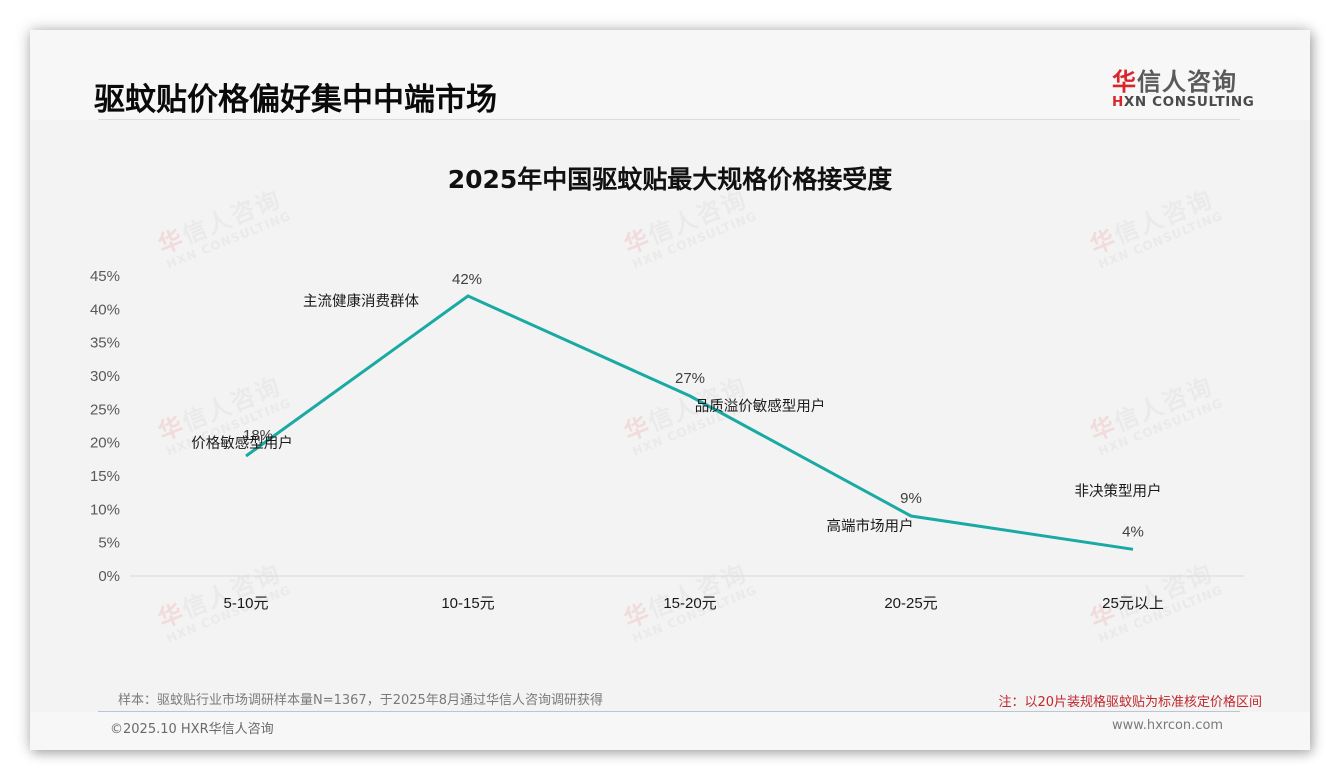  What do you see at coordinates (105, 426) in the screenshot?
I see `y-axis: 0% 5% 10% 15% 20% 25% 30% 35% 40% 45%` at bounding box center [105, 426].